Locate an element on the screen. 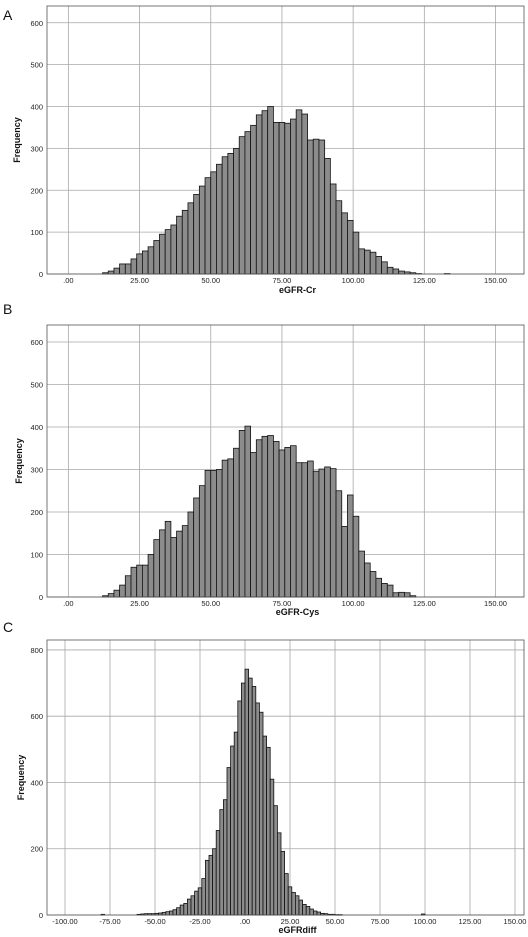 Image resolution: width=528 pixels, height=937 pixels. x-tick-label: 50.00 is located at coordinates (210, 603).